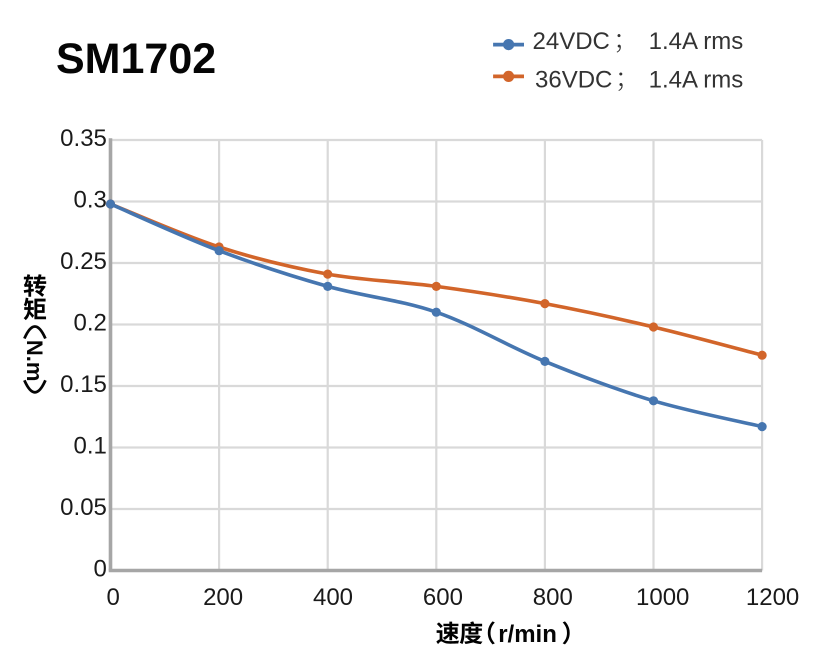  I want to click on svg-text: 400, so click(333, 597).